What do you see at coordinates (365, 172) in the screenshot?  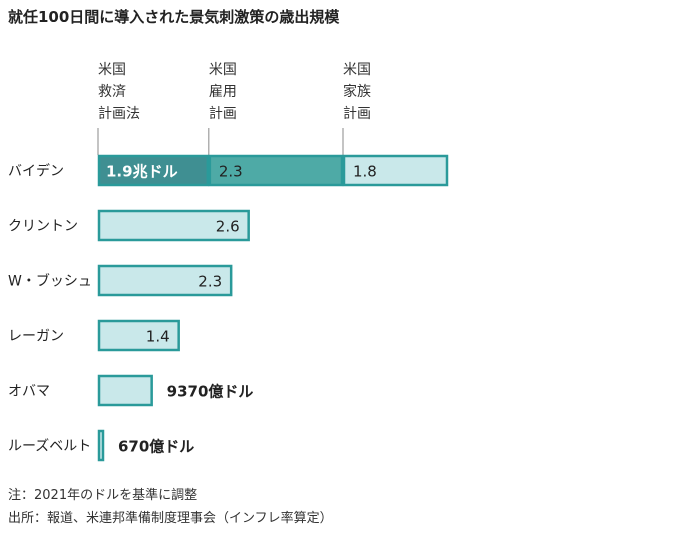 I see `value-label: 1.8` at bounding box center [365, 172].